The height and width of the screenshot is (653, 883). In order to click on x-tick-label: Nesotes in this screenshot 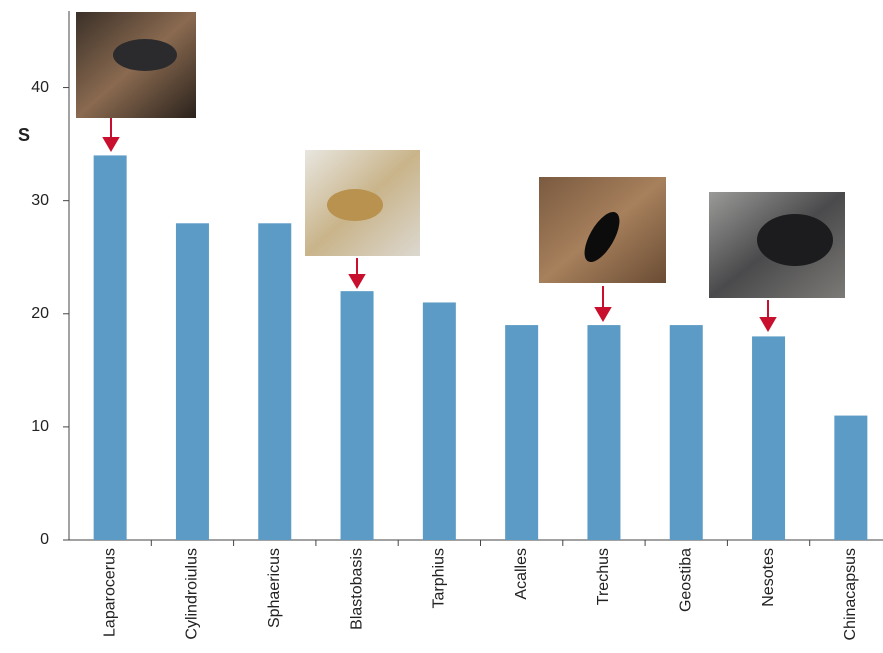, I will do `click(768, 577)`.